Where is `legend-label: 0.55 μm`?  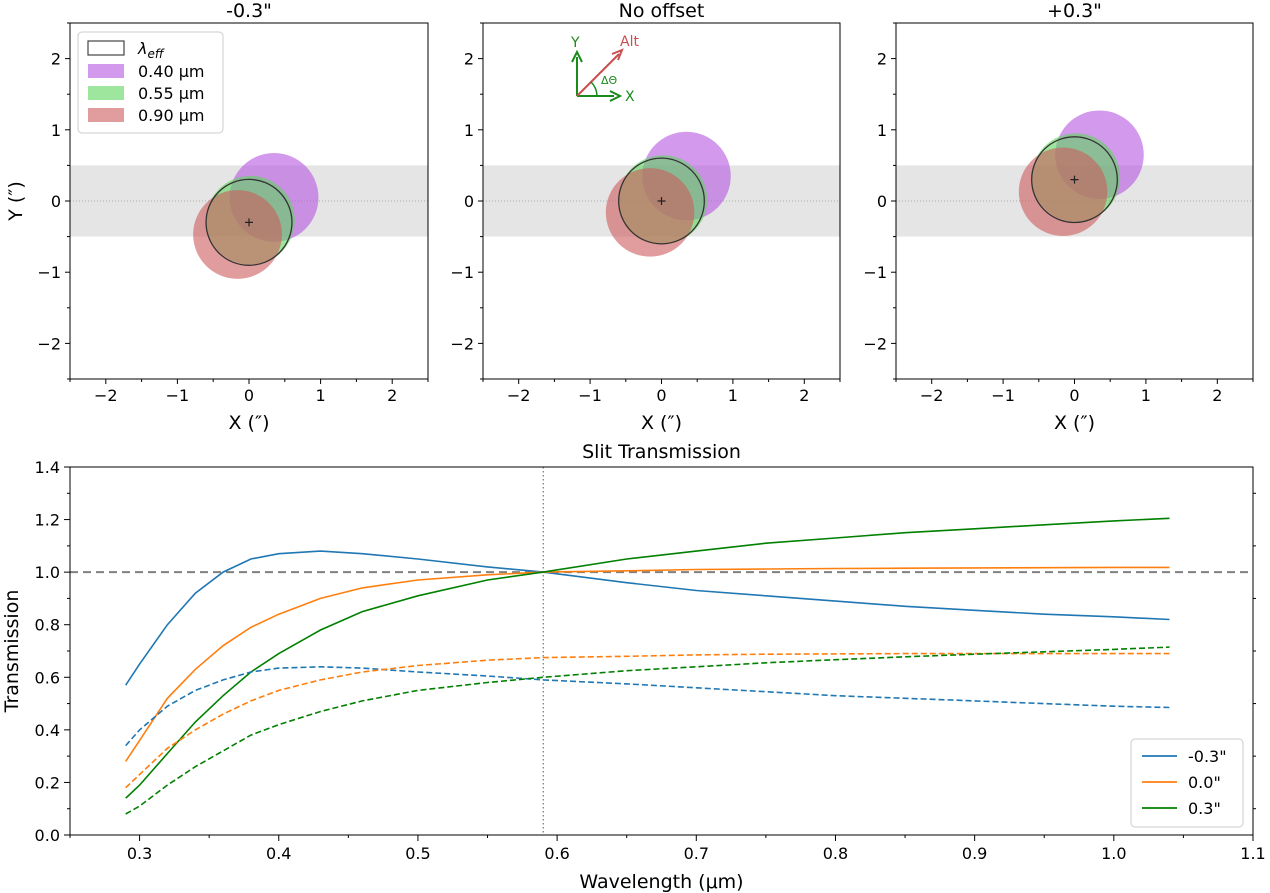 legend-label: 0.55 μm is located at coordinates (171, 93).